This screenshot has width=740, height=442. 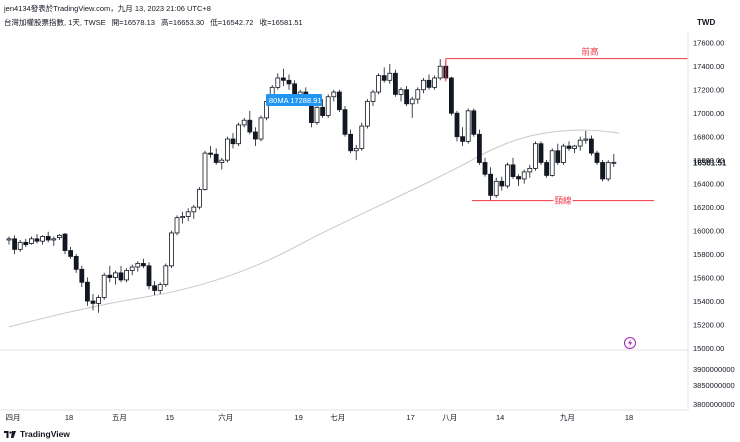 I want to click on x-tick-label: 四月, so click(x=13, y=417).